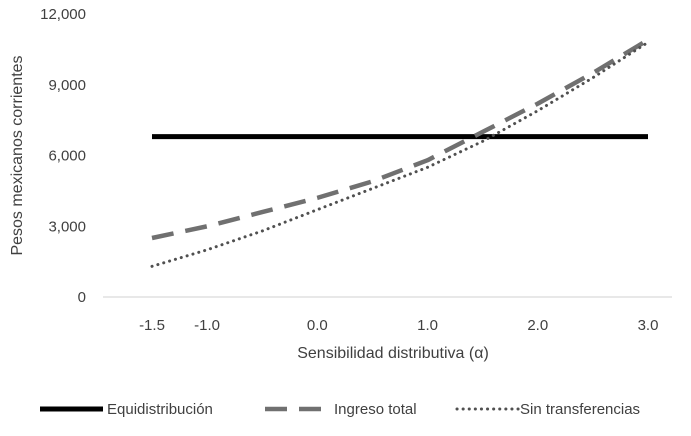 This screenshot has width=691, height=436. I want to click on legend-item: Sin transferencias, so click(547, 409).